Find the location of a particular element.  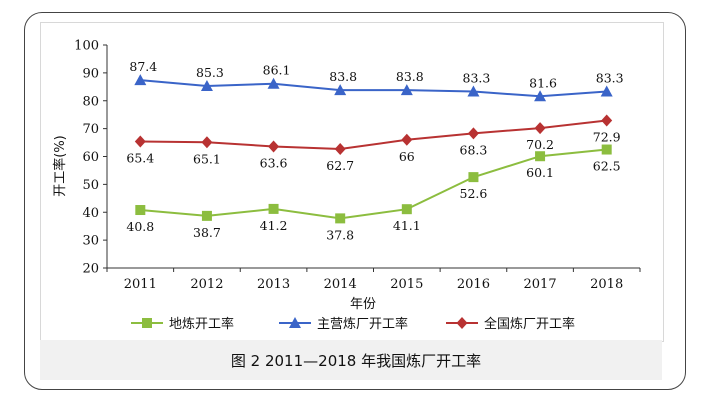

data-label: 85.3 is located at coordinates (210, 72).